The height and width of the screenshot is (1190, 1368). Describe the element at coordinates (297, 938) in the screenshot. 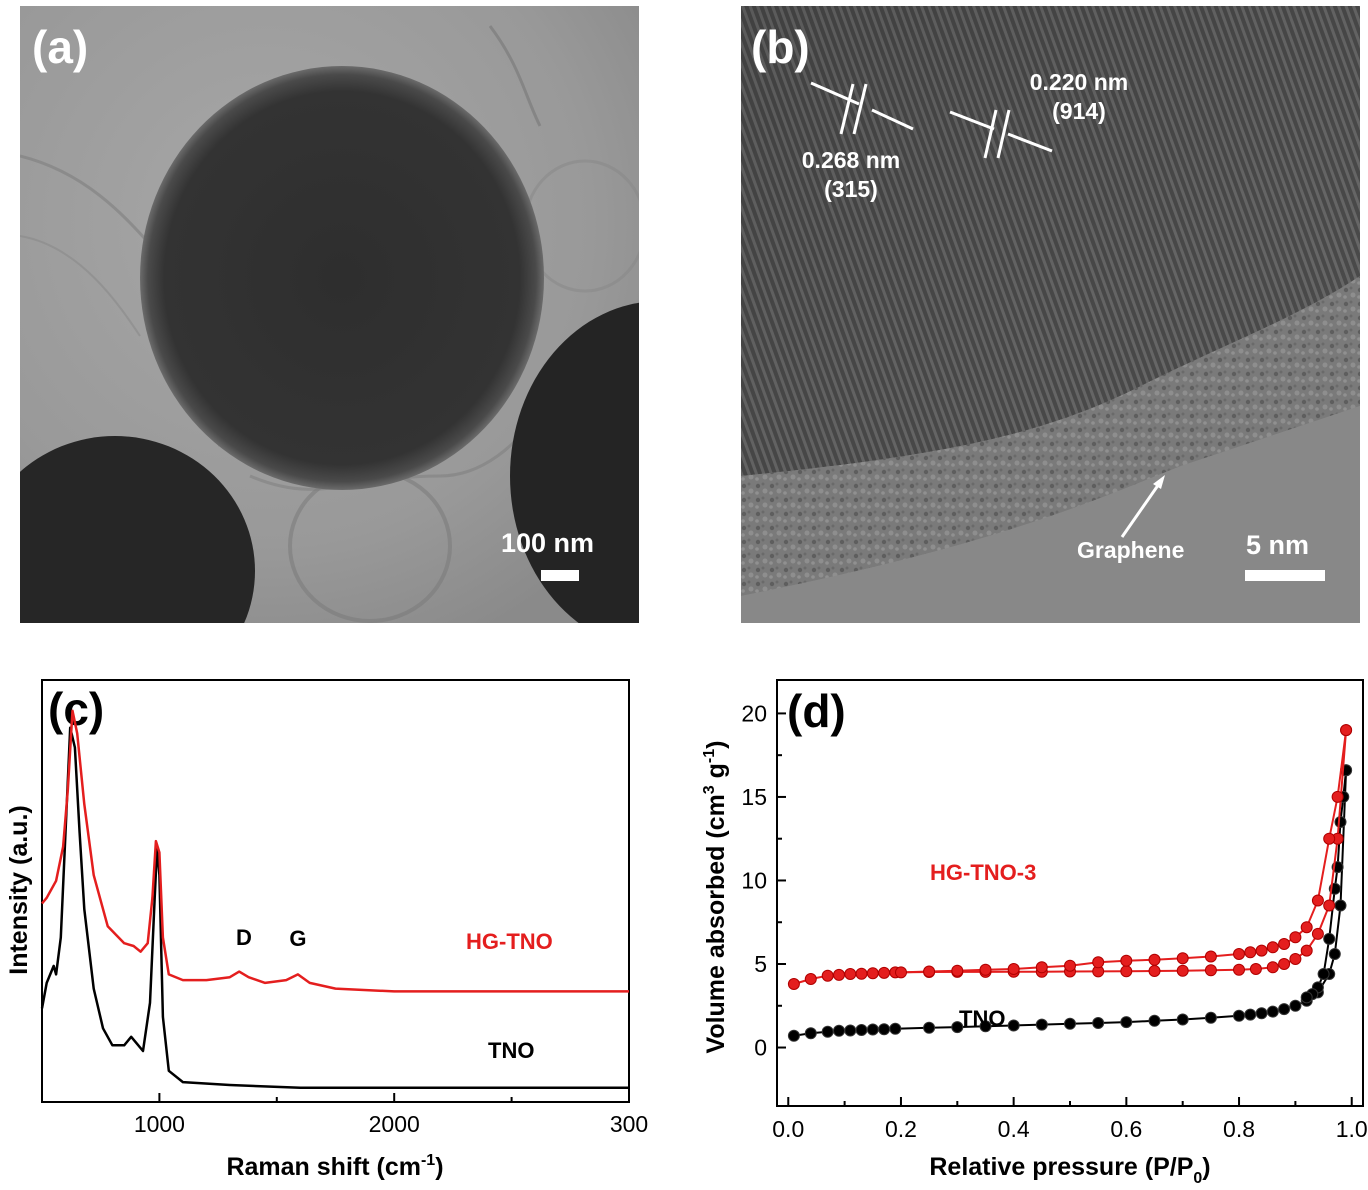

I see `raman-peak-G: G` at that location.